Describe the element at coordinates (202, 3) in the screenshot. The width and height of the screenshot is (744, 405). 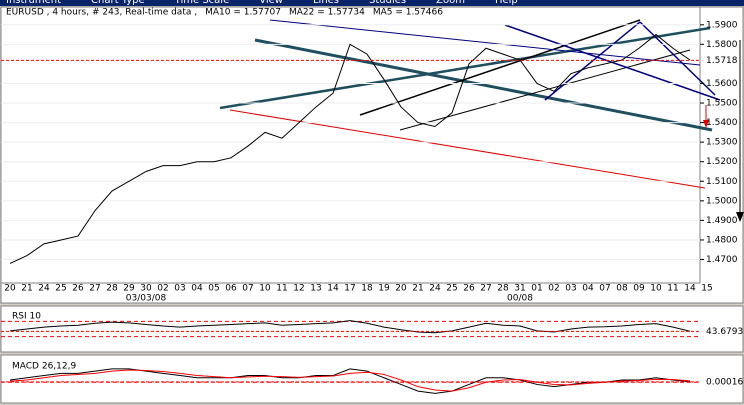
I see `menu-item: Time Scale` at that location.